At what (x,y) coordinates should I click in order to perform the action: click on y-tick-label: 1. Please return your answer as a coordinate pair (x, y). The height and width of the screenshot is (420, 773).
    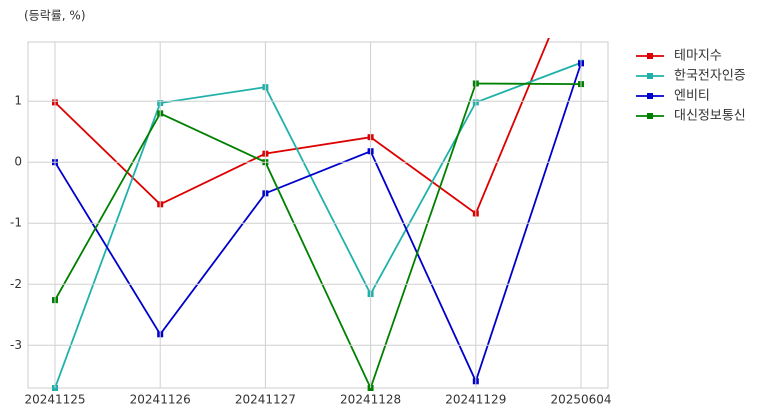
    Looking at the image, I should click on (18, 101).